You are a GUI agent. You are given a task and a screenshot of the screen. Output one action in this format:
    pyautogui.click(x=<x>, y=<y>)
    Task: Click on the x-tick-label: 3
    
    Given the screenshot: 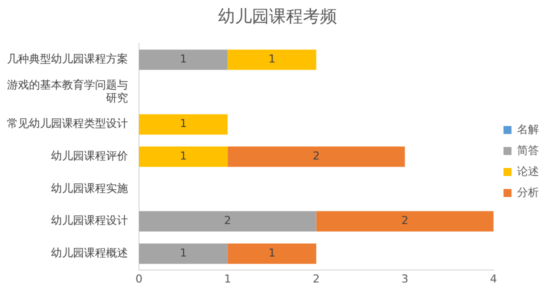 What is the action you would take?
    pyautogui.click(x=404, y=279)
    